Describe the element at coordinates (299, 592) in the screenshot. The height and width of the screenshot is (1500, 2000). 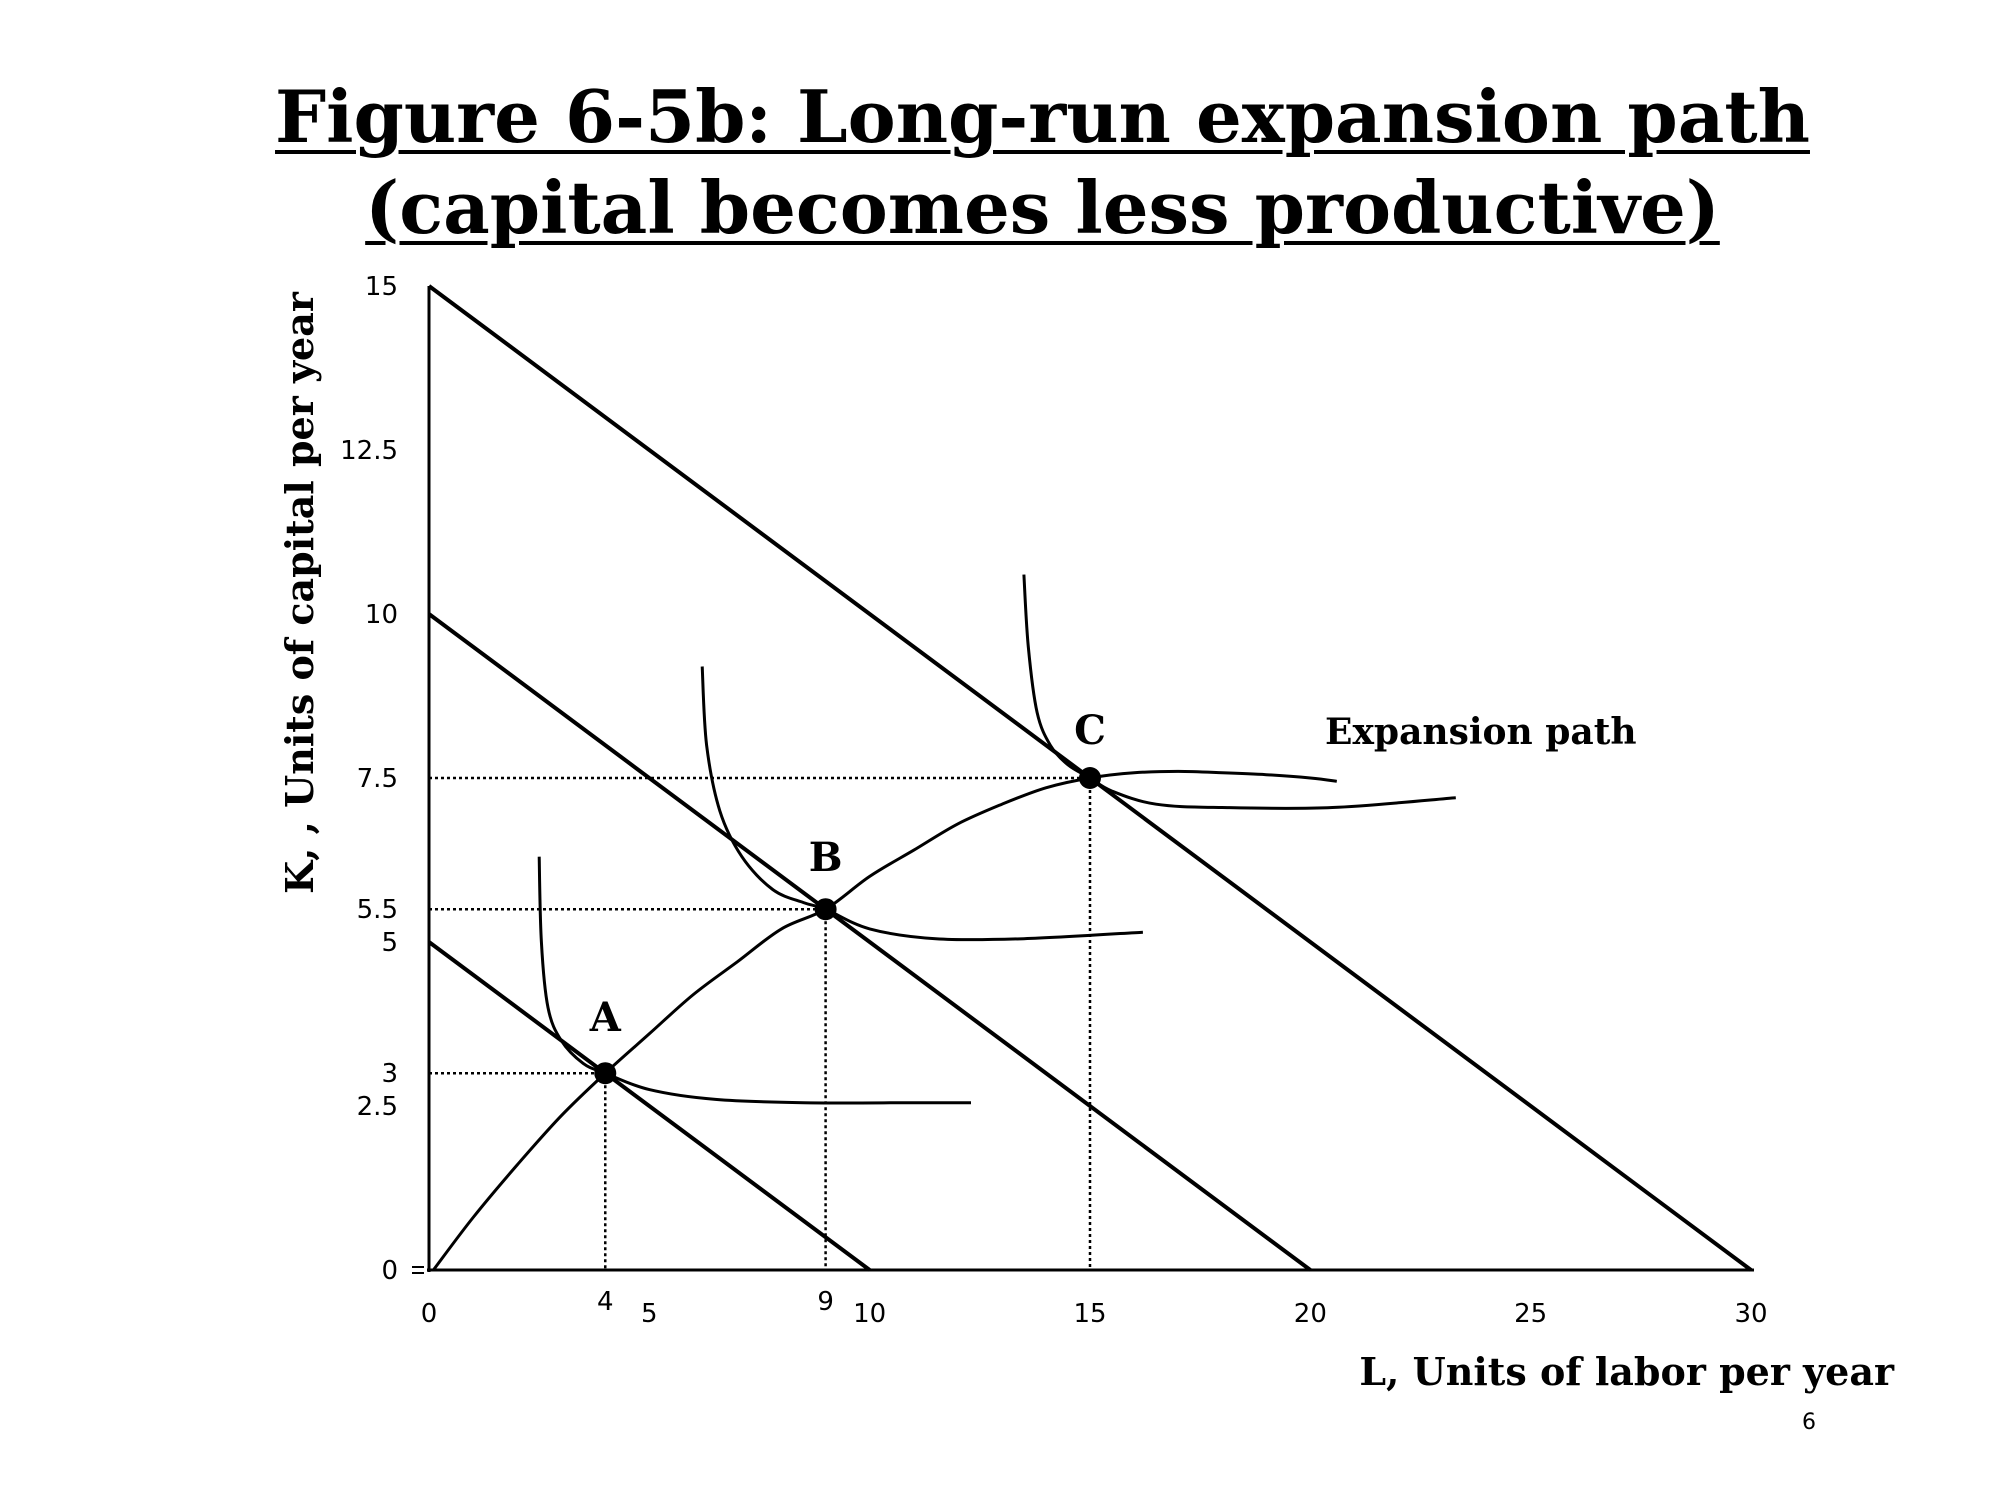
I see `y-axis-title: K, , Units of capital per year` at that location.